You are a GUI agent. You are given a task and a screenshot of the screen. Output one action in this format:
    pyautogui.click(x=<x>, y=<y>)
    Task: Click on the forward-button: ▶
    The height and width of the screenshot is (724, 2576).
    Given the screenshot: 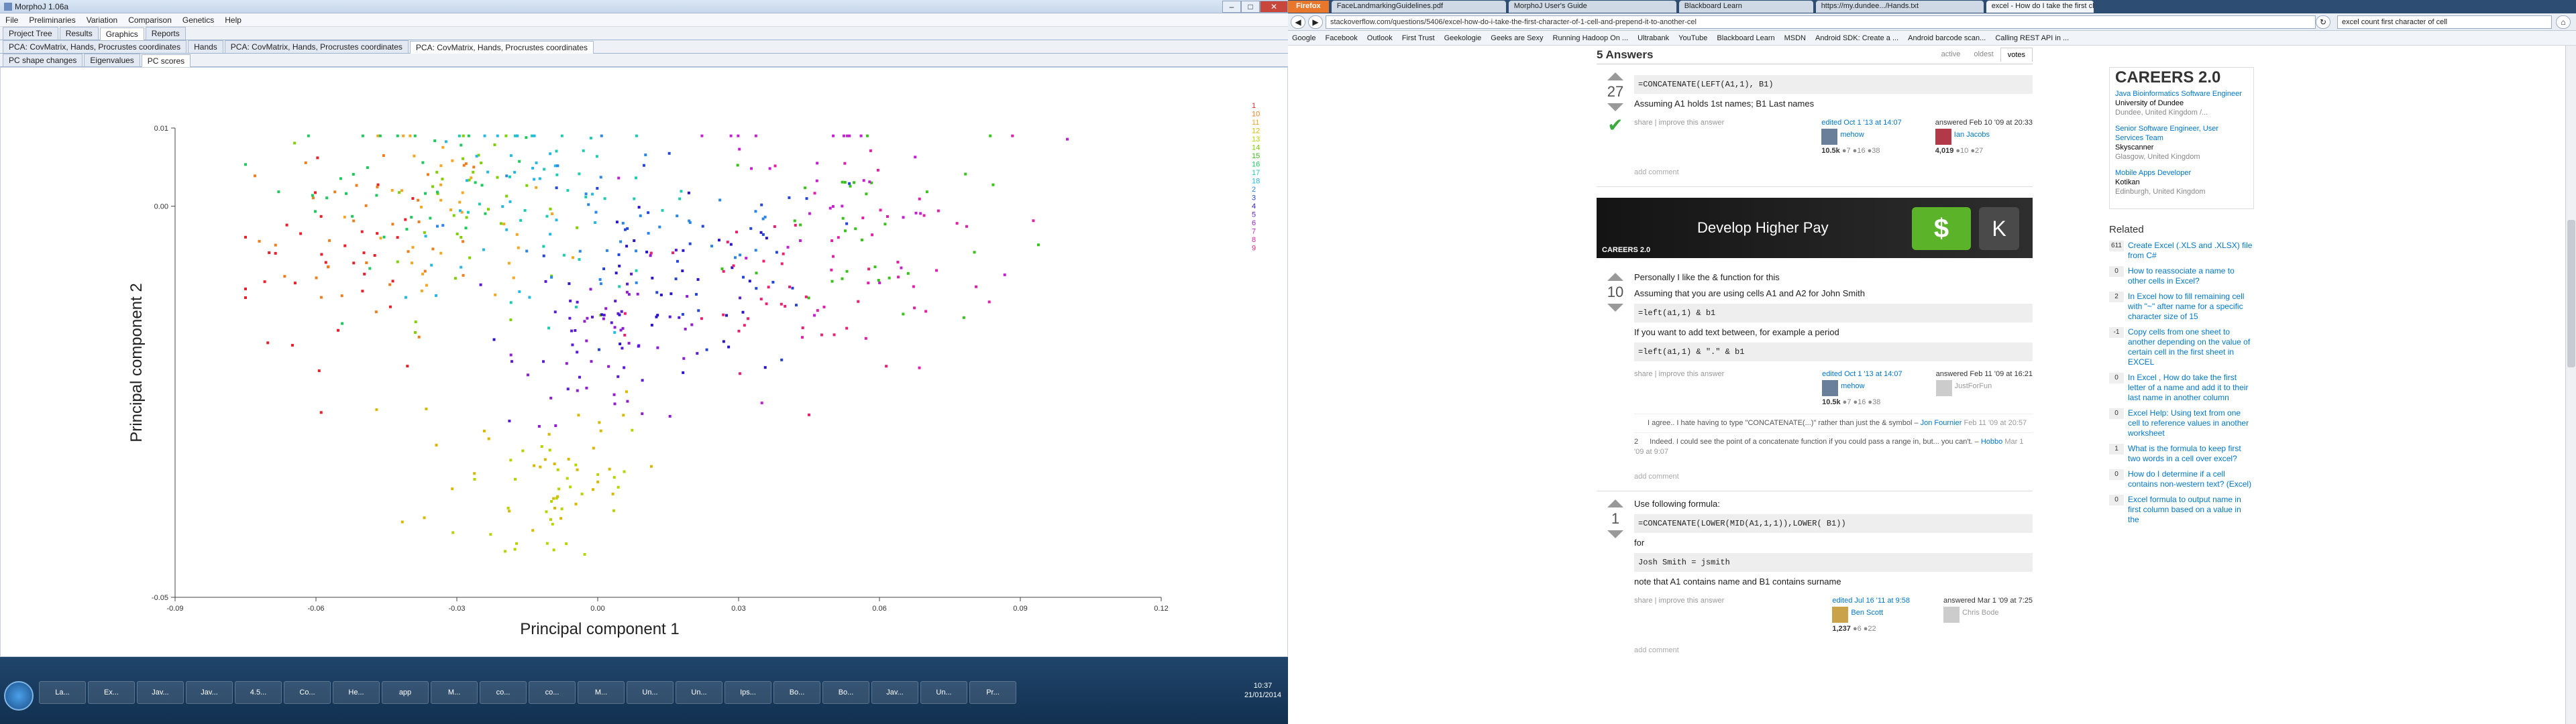 What is the action you would take?
    pyautogui.click(x=1315, y=22)
    